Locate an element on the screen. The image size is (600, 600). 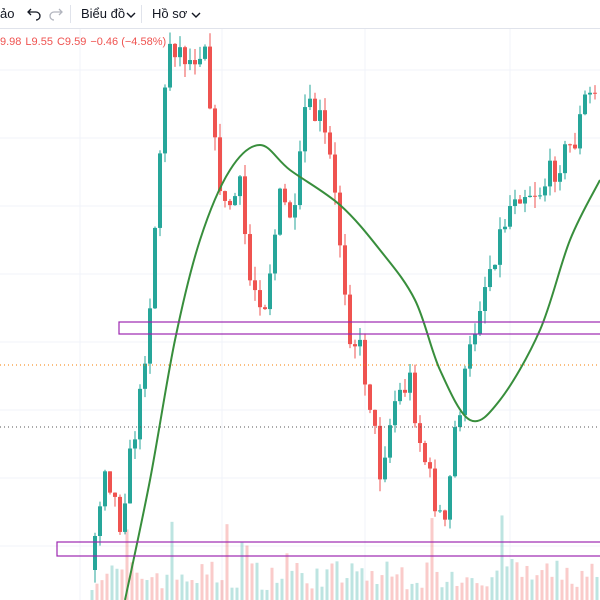
undo-icon is located at coordinates (34, 14).